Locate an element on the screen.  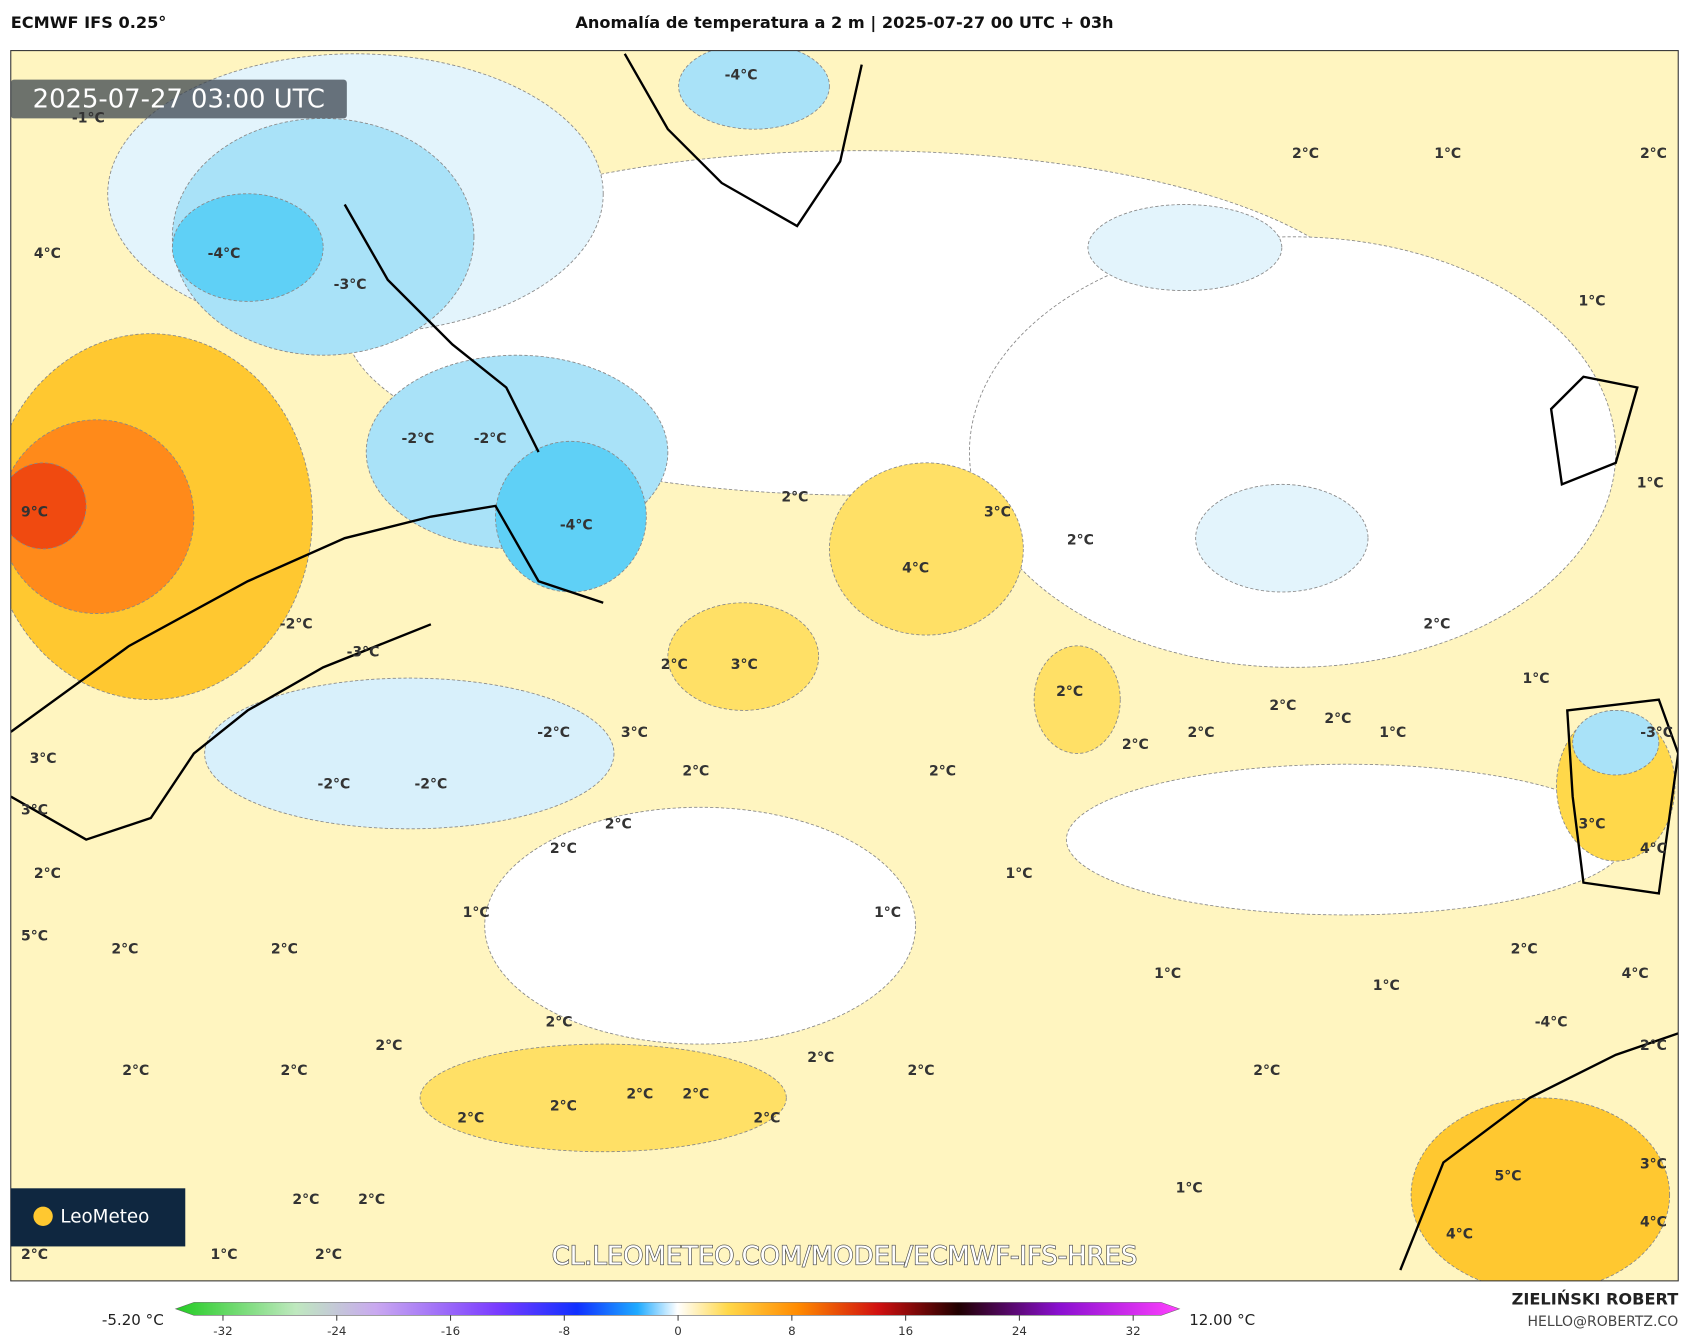
colorbar-tick-label: -8 is located at coordinates (564, 1331).